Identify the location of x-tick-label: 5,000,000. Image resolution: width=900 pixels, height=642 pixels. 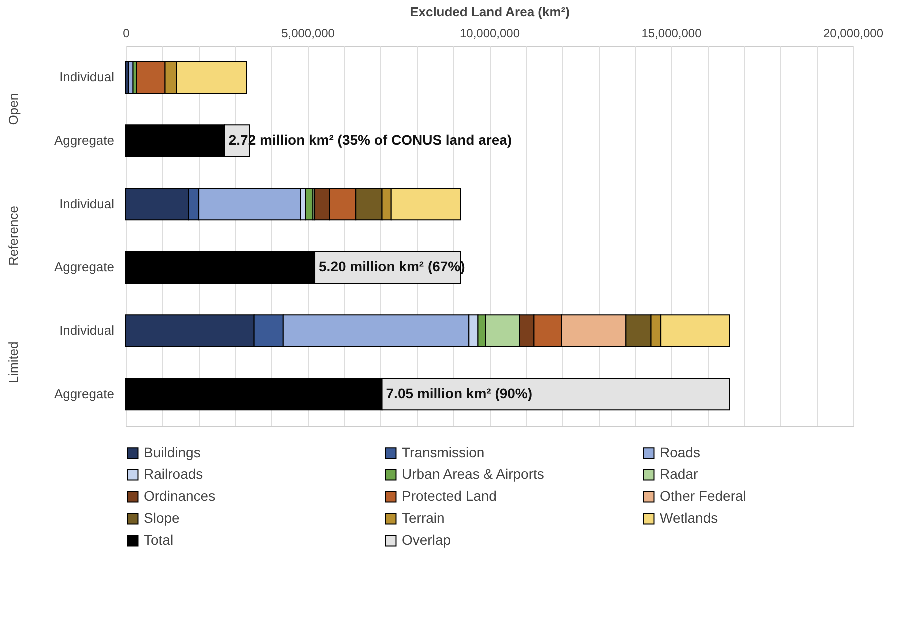
(309, 33).